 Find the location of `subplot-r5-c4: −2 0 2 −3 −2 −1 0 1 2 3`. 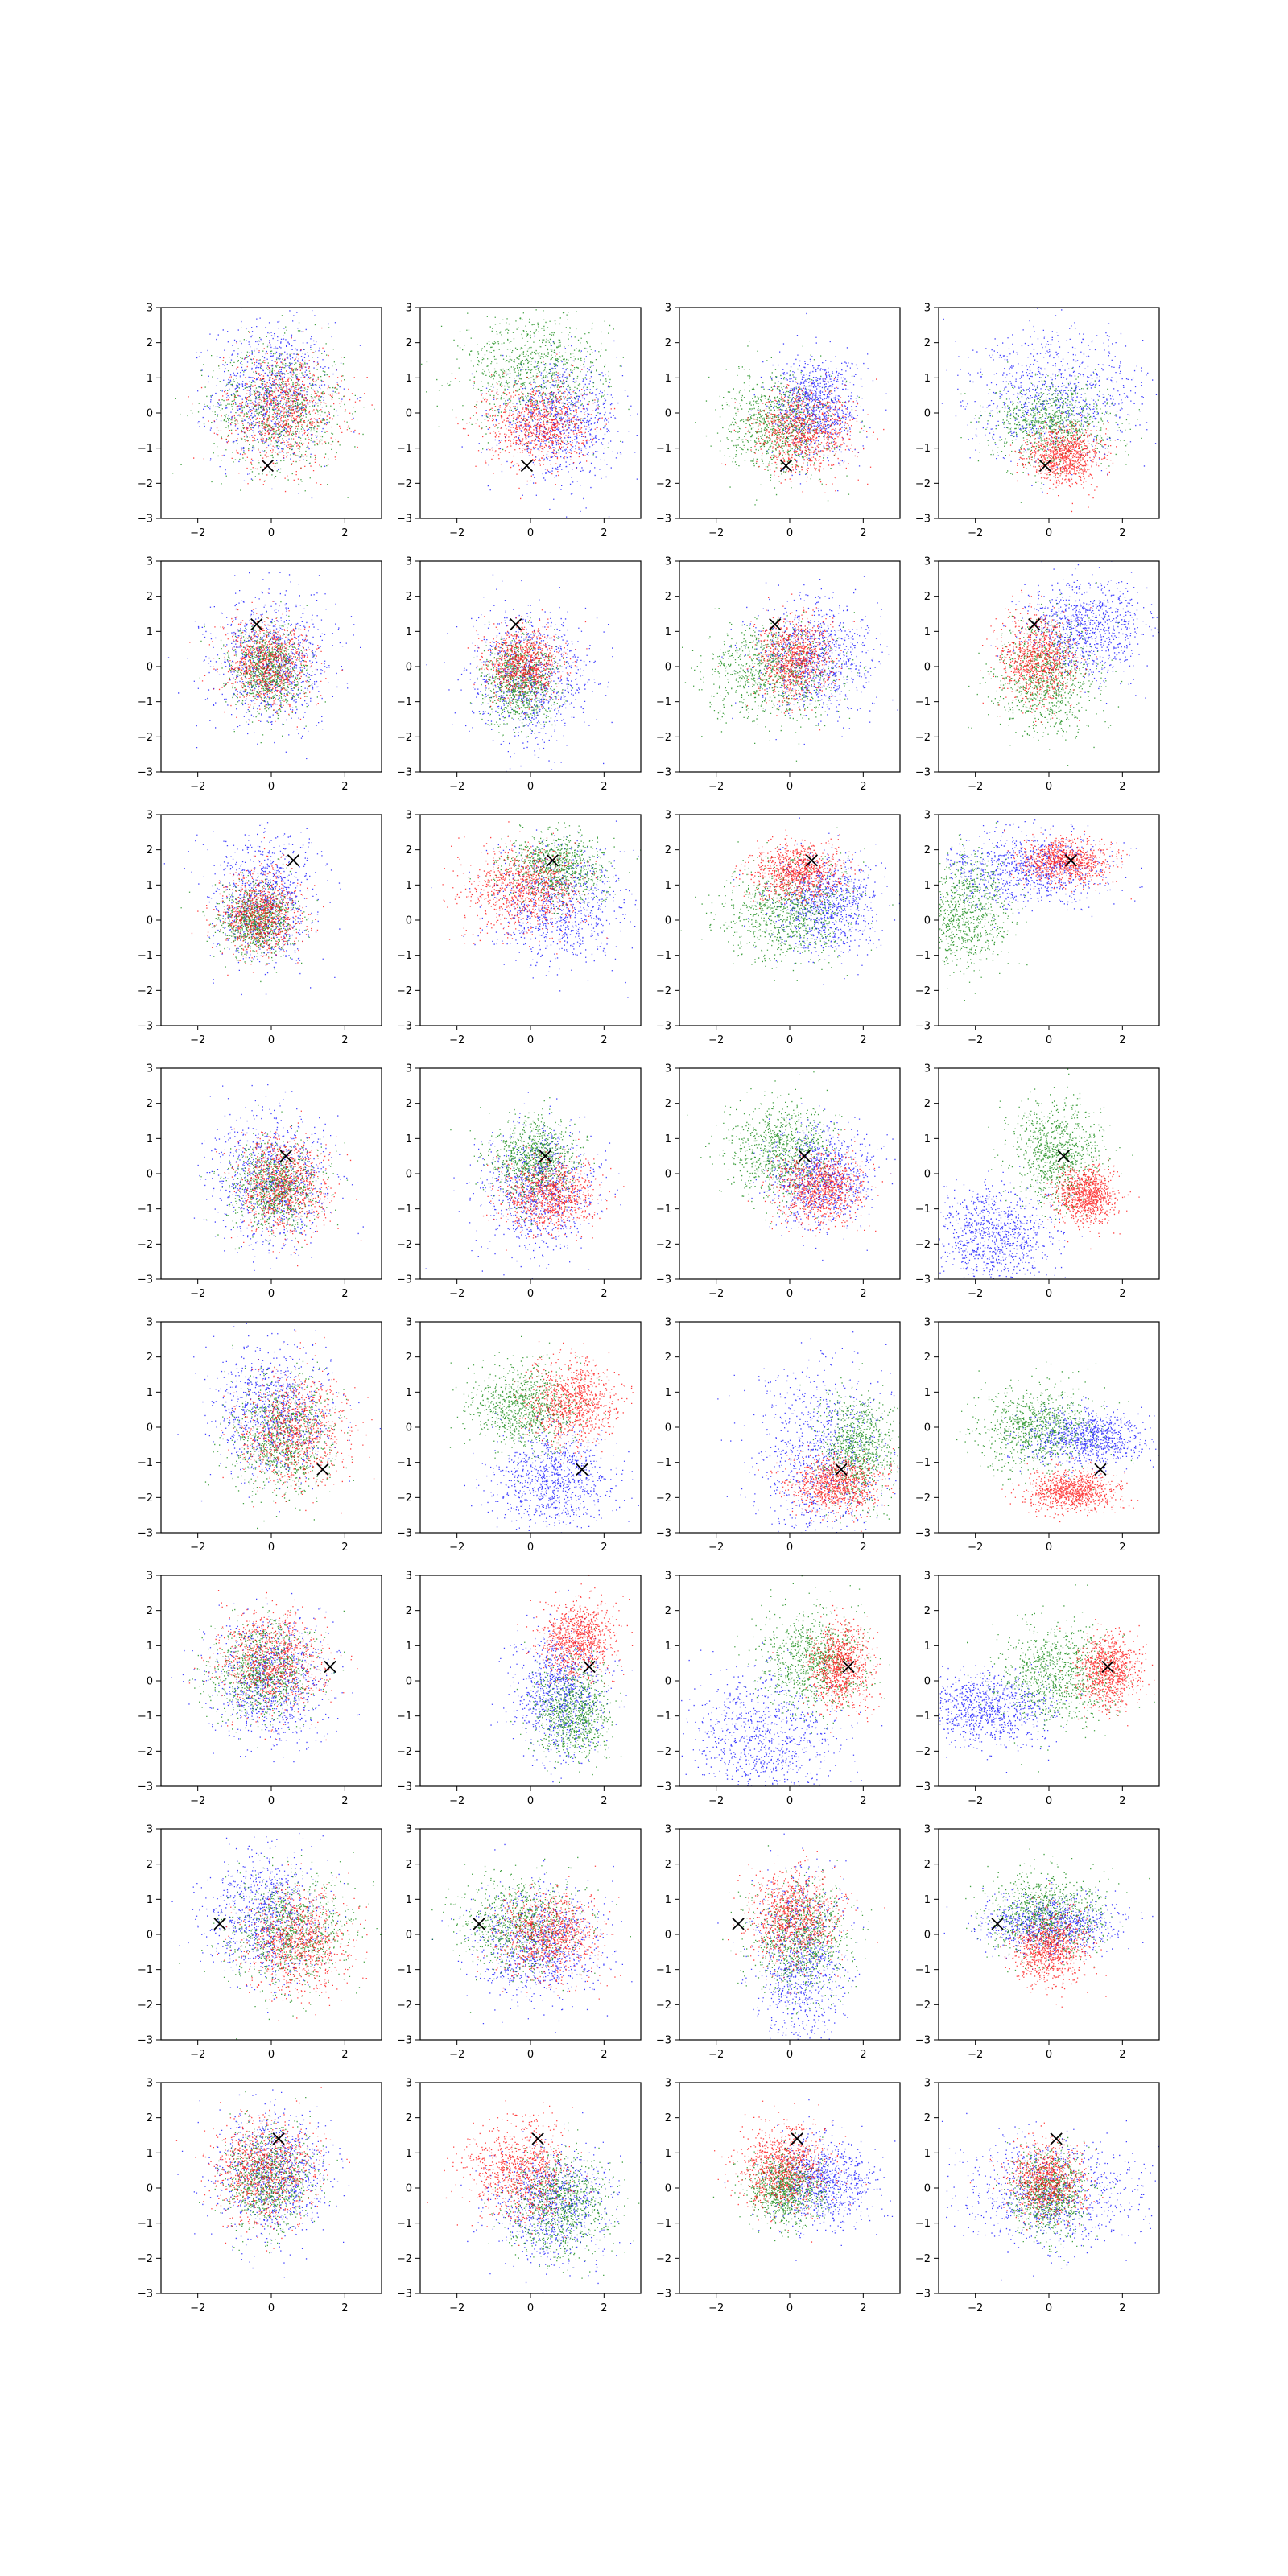

subplot-r5-c4: −2 0 2 −3 −2 −1 0 1 2 3 is located at coordinates (1037, 1435).